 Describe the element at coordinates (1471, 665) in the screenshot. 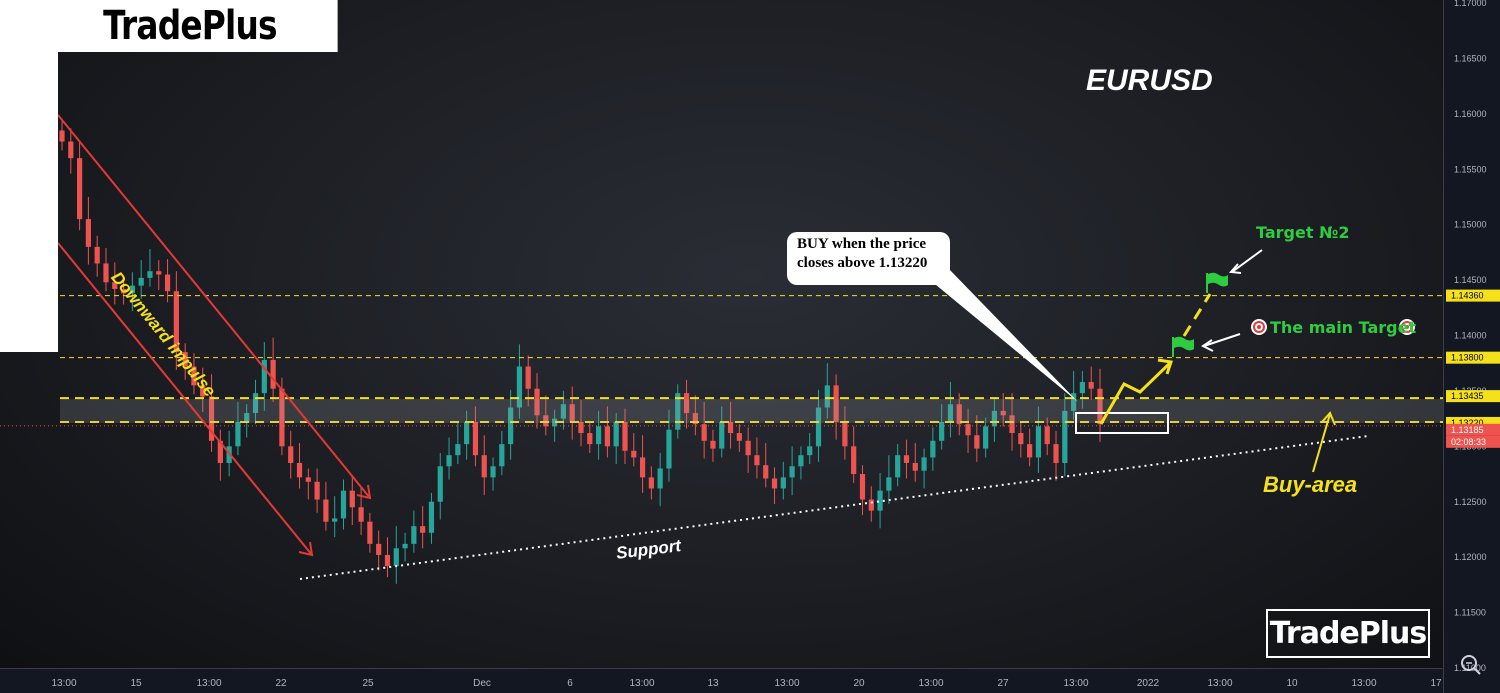

I see `zoom-icon` at that location.